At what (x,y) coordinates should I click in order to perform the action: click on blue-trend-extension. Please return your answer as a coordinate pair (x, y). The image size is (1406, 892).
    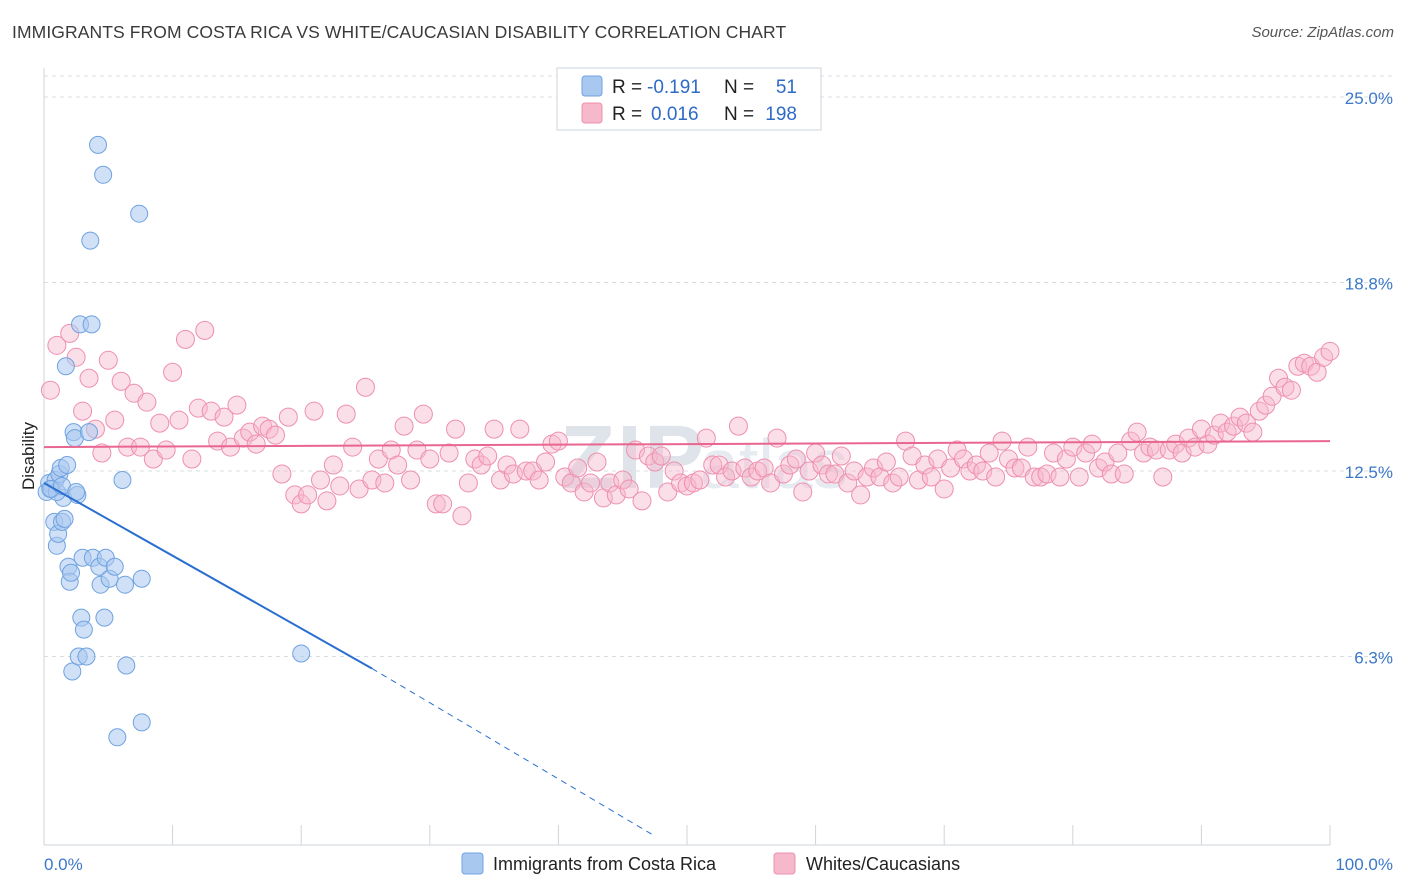
    Looking at the image, I should click on (513, 752).